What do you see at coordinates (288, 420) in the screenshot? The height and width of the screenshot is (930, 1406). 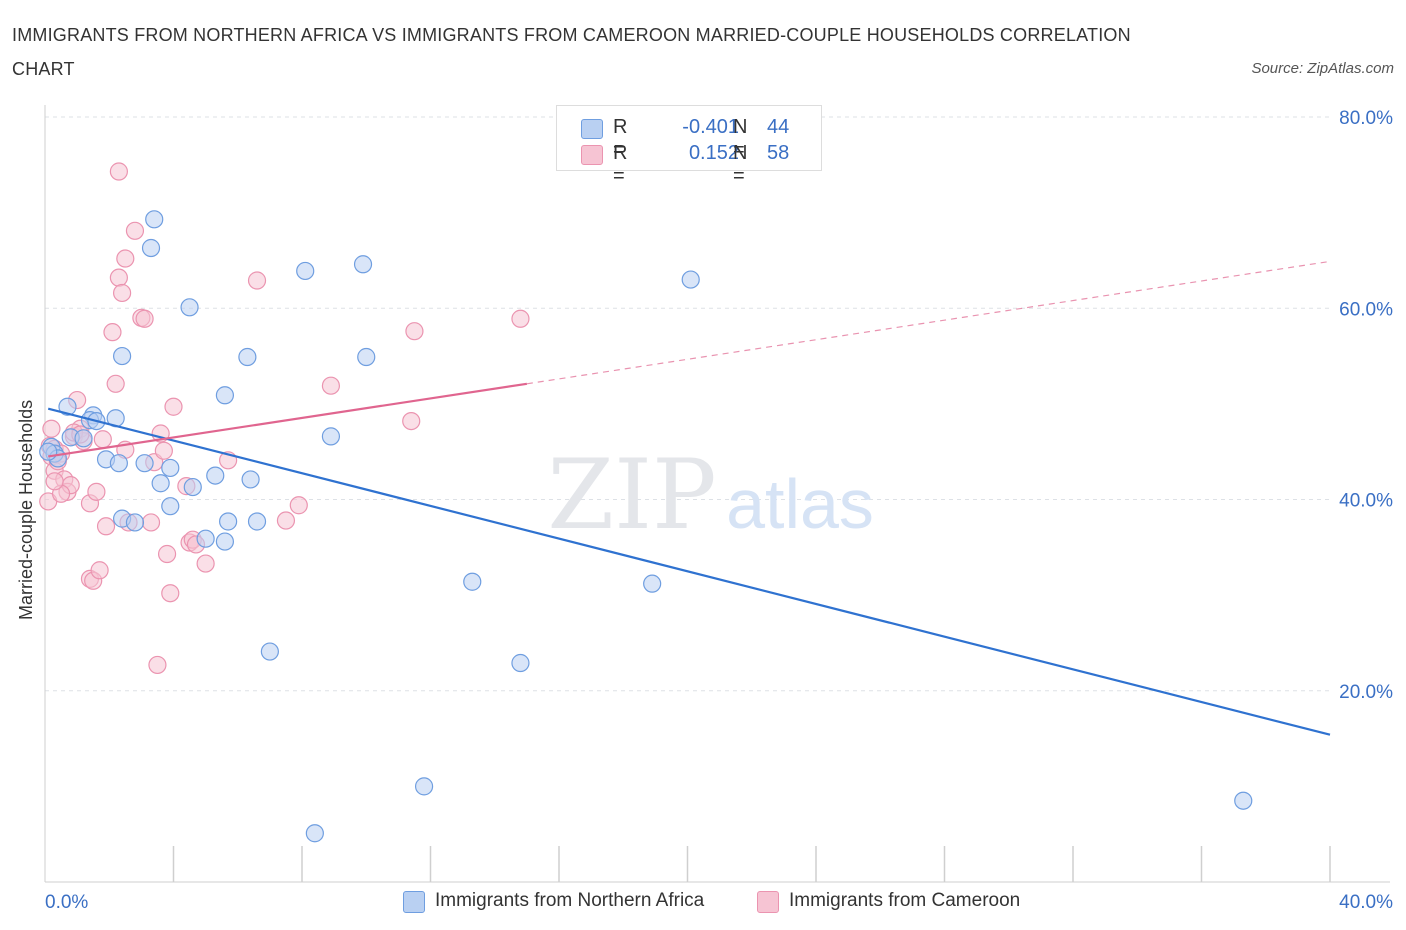 I see `trendline-cameroon` at bounding box center [288, 420].